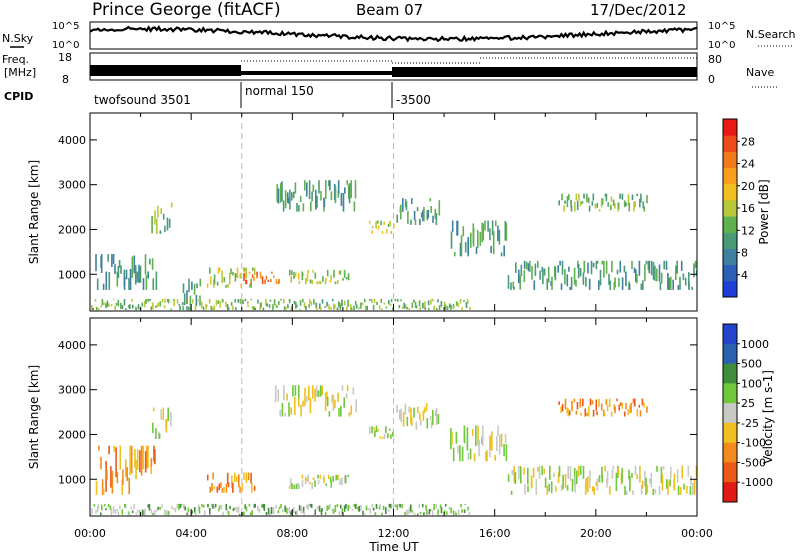 The height and width of the screenshot is (554, 800). What do you see at coordinates (65, 26) in the screenshot?
I see `nsky-tick-high: 10^5` at bounding box center [65, 26].